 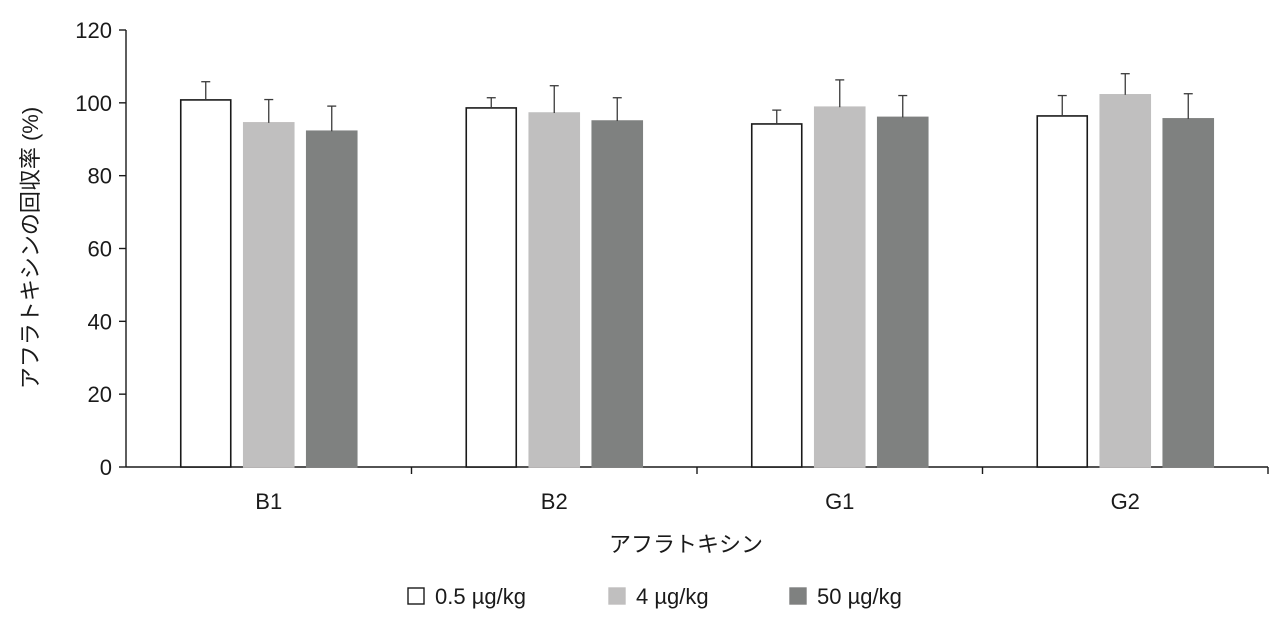 What do you see at coordinates (100, 249) in the screenshot?
I see `y-tick-label: 60` at bounding box center [100, 249].